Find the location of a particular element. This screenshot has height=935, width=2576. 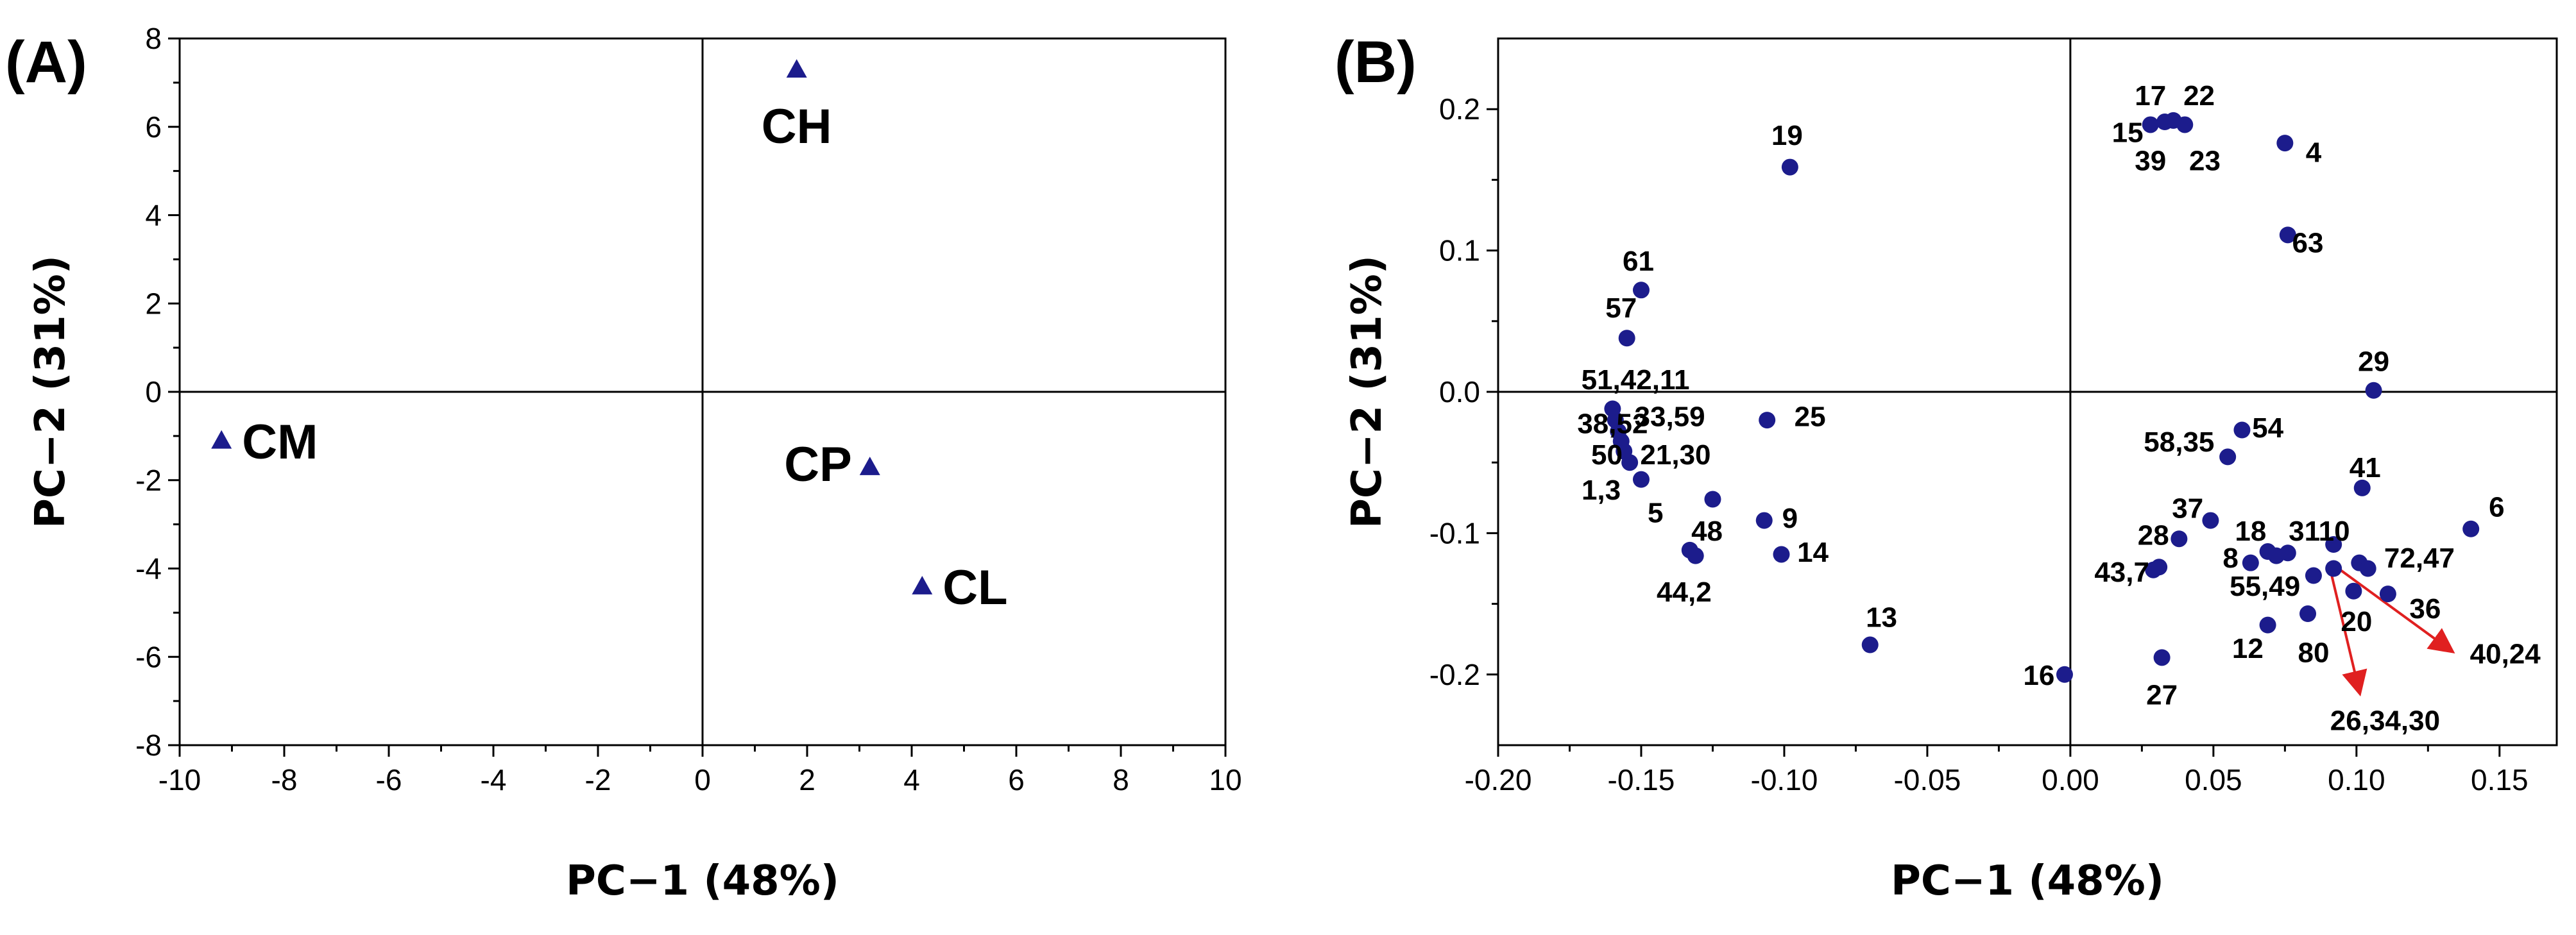

point-label: 43,7 is located at coordinates (2121, 572).